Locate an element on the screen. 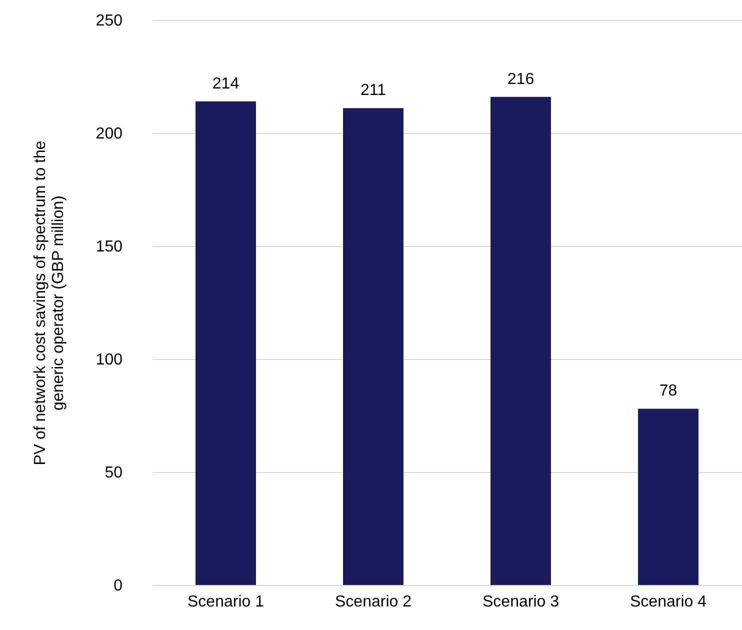  x-tick-label: Scenario 3 is located at coordinates (521, 602).